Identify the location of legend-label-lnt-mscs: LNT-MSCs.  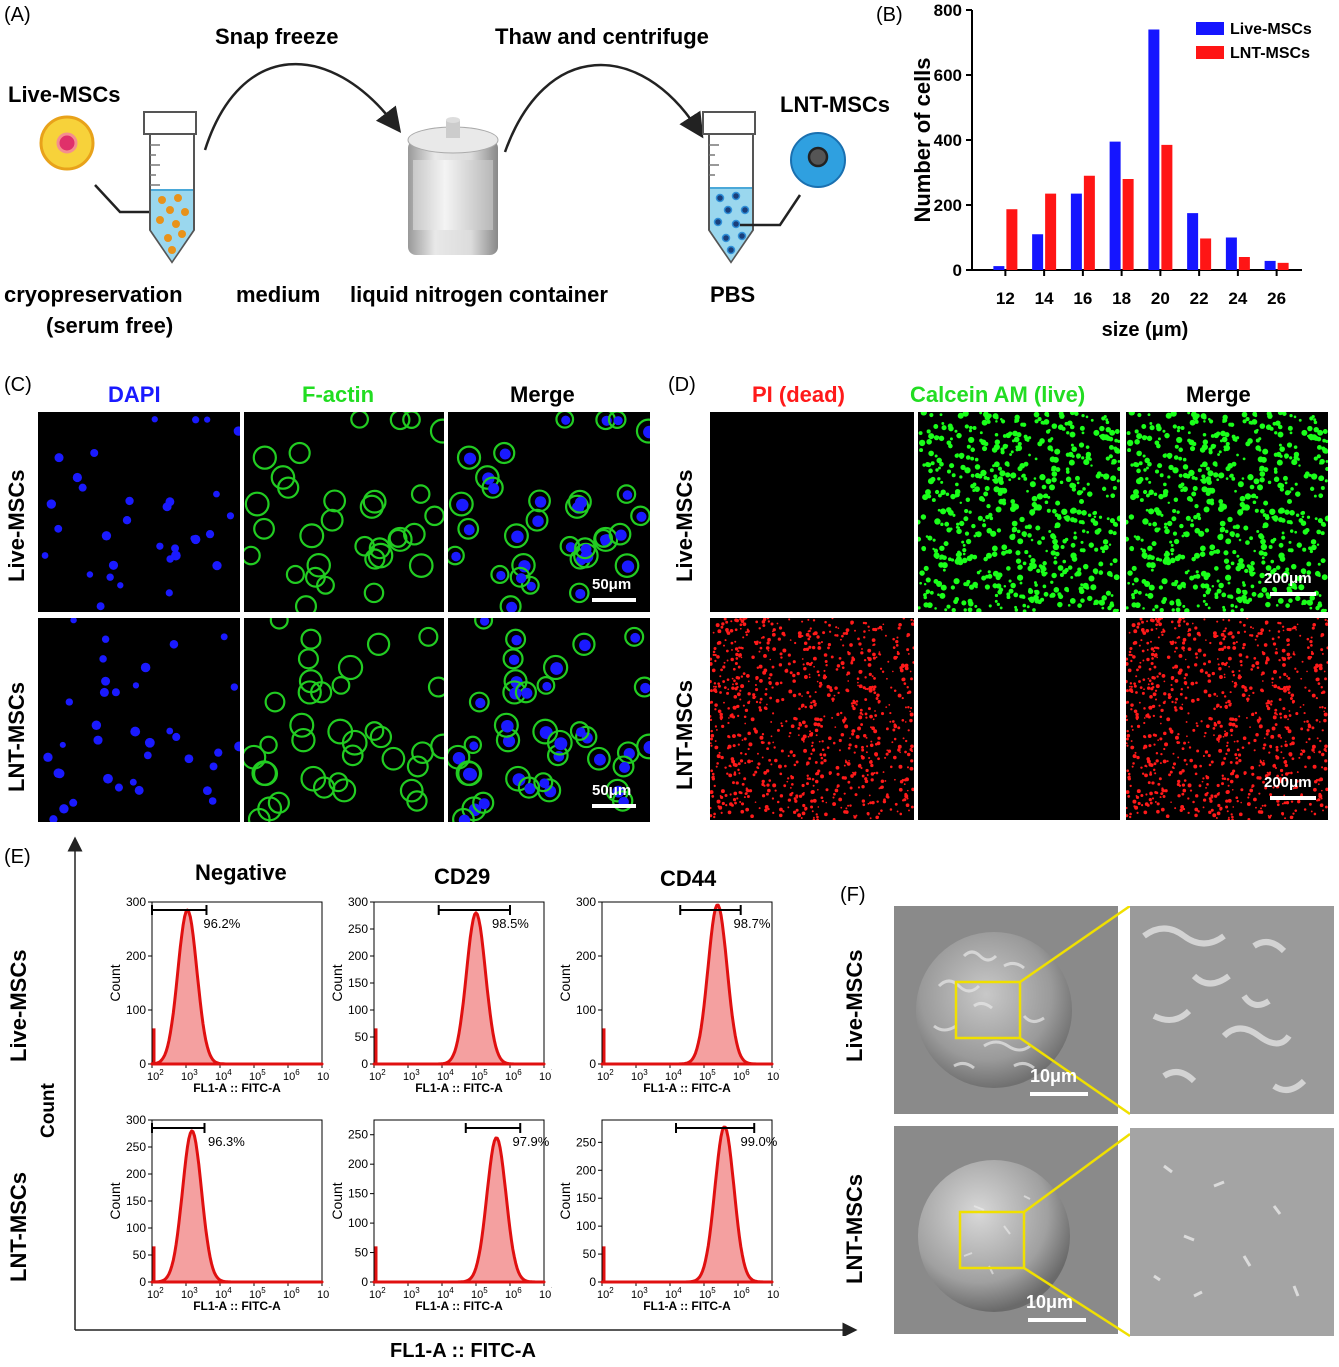
(1270, 53).